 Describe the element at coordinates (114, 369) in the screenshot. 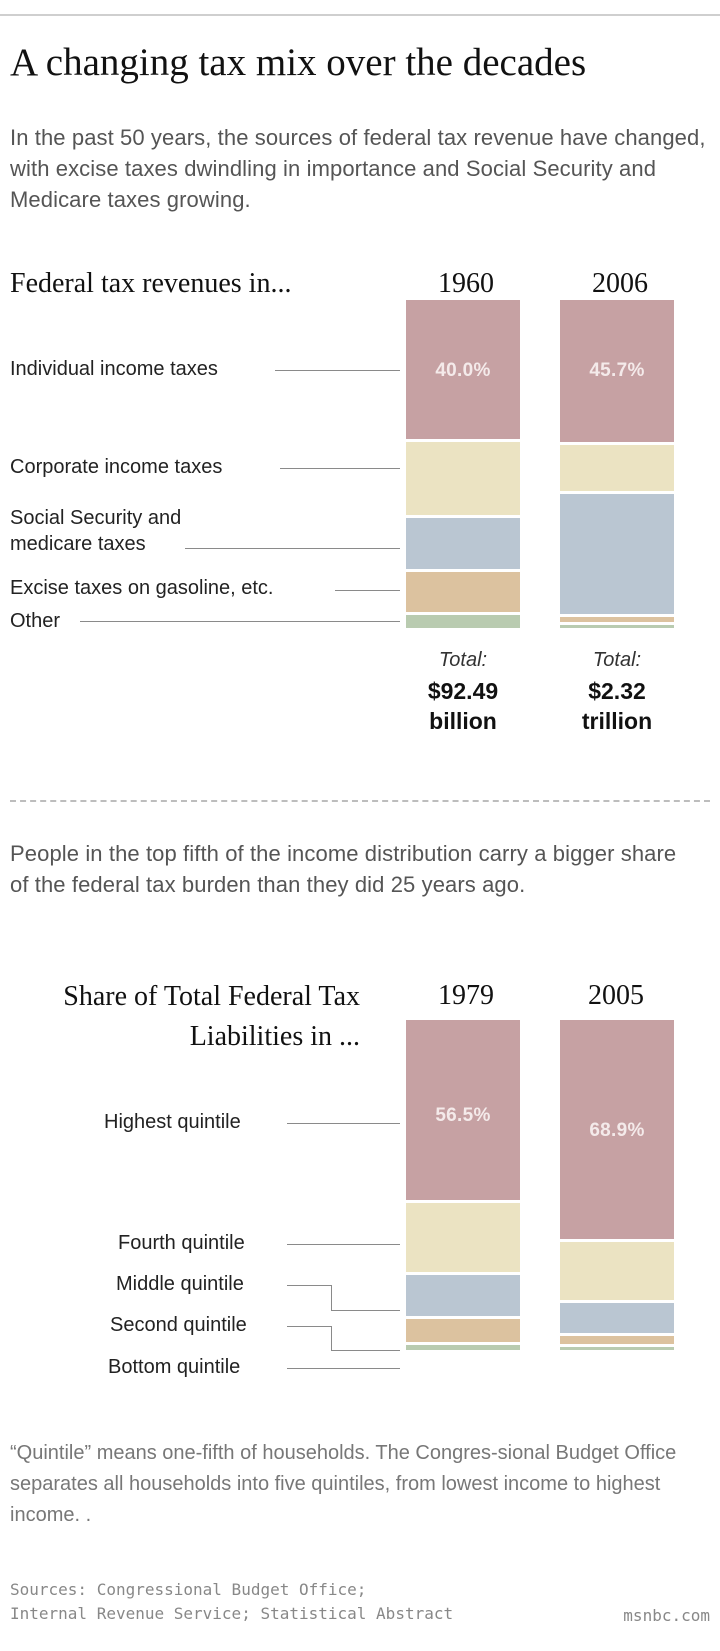

I see `category-label: Individual income taxes` at that location.